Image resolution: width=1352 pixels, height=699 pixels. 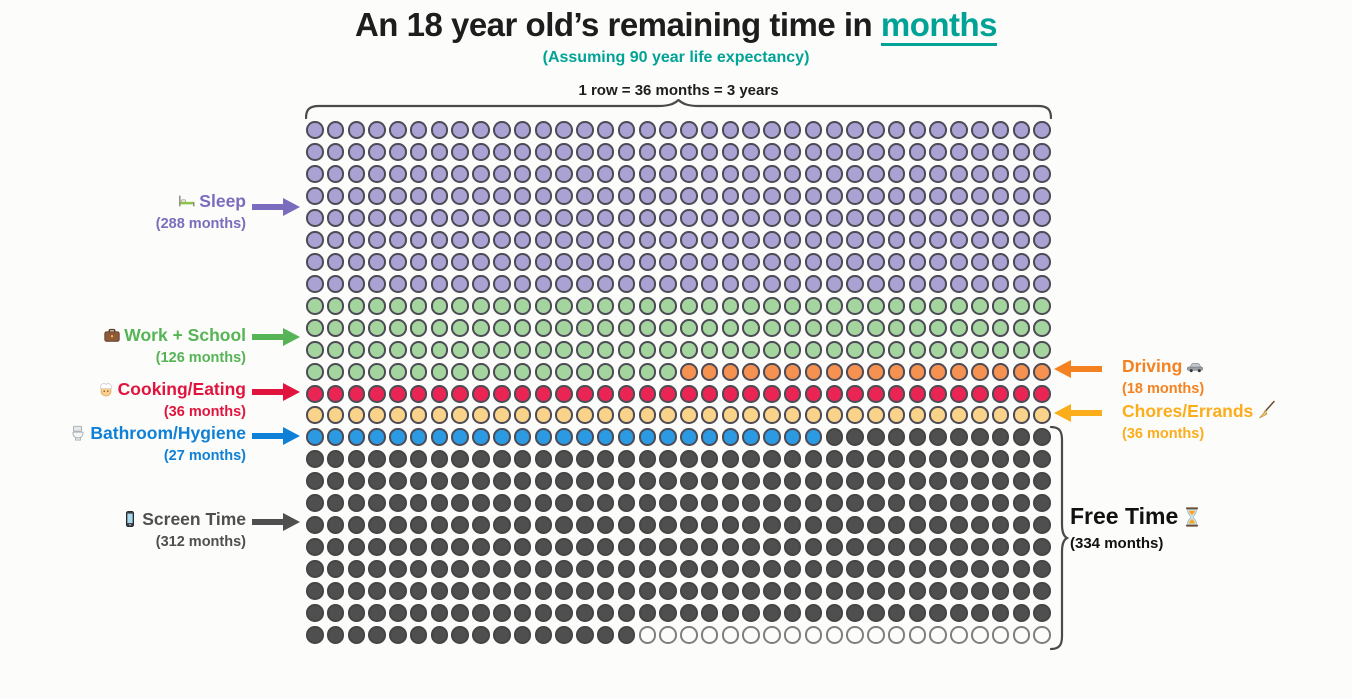 I want to click on callout-cooking-eating-name: Cooking/Eating, so click(x=181, y=389).